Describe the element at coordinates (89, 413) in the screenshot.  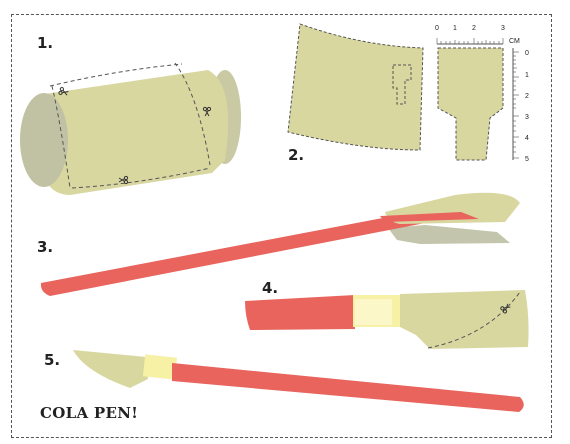
I see `page-title: COLA PEN!` at that location.